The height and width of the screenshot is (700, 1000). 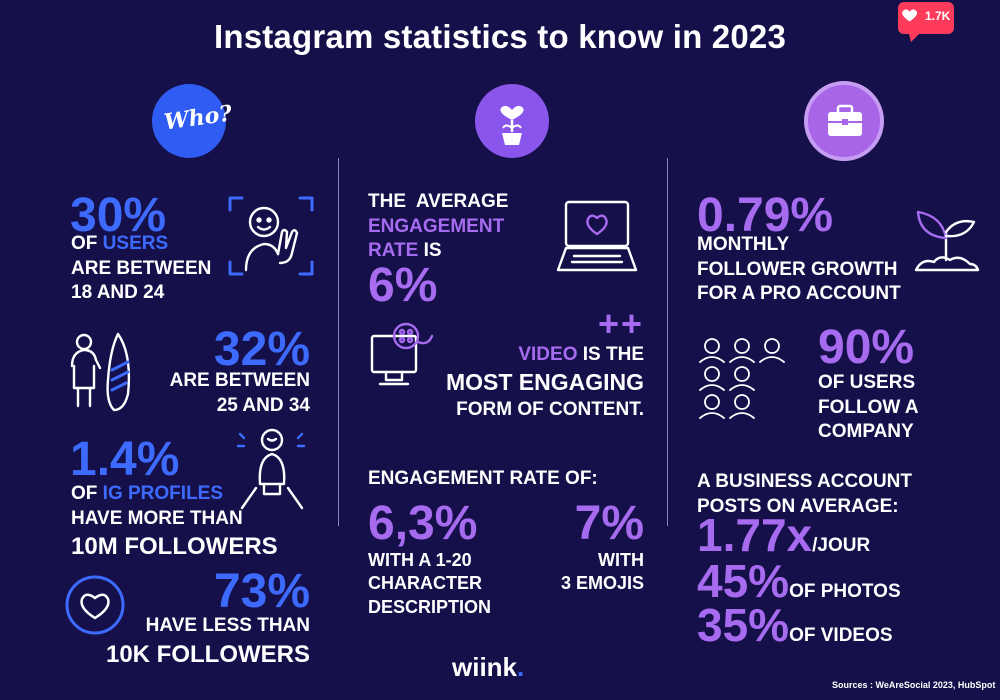 What do you see at coordinates (743, 244) in the screenshot?
I see `growth-line1: MONTHLY` at bounding box center [743, 244].